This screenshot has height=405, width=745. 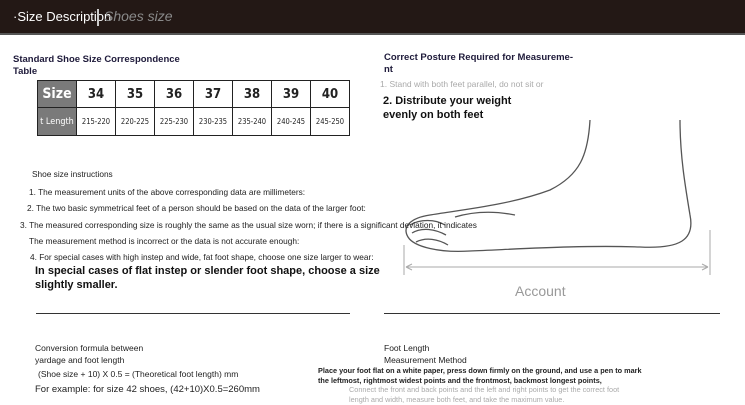 I want to click on title-line: yardage and foot length, so click(x=80, y=360).